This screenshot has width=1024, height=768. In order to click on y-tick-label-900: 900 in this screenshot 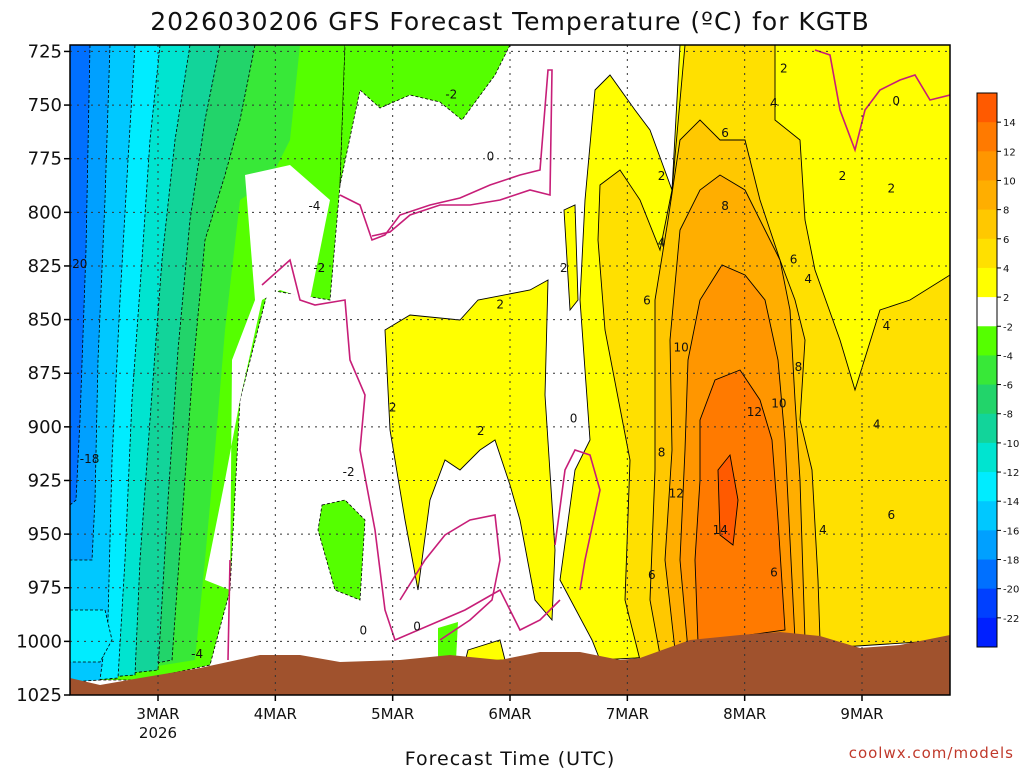, I will do `click(45, 427)`.